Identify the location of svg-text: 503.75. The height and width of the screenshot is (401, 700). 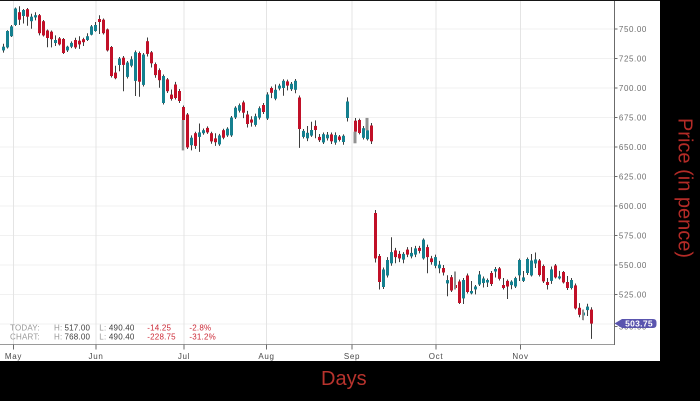
(639, 324).